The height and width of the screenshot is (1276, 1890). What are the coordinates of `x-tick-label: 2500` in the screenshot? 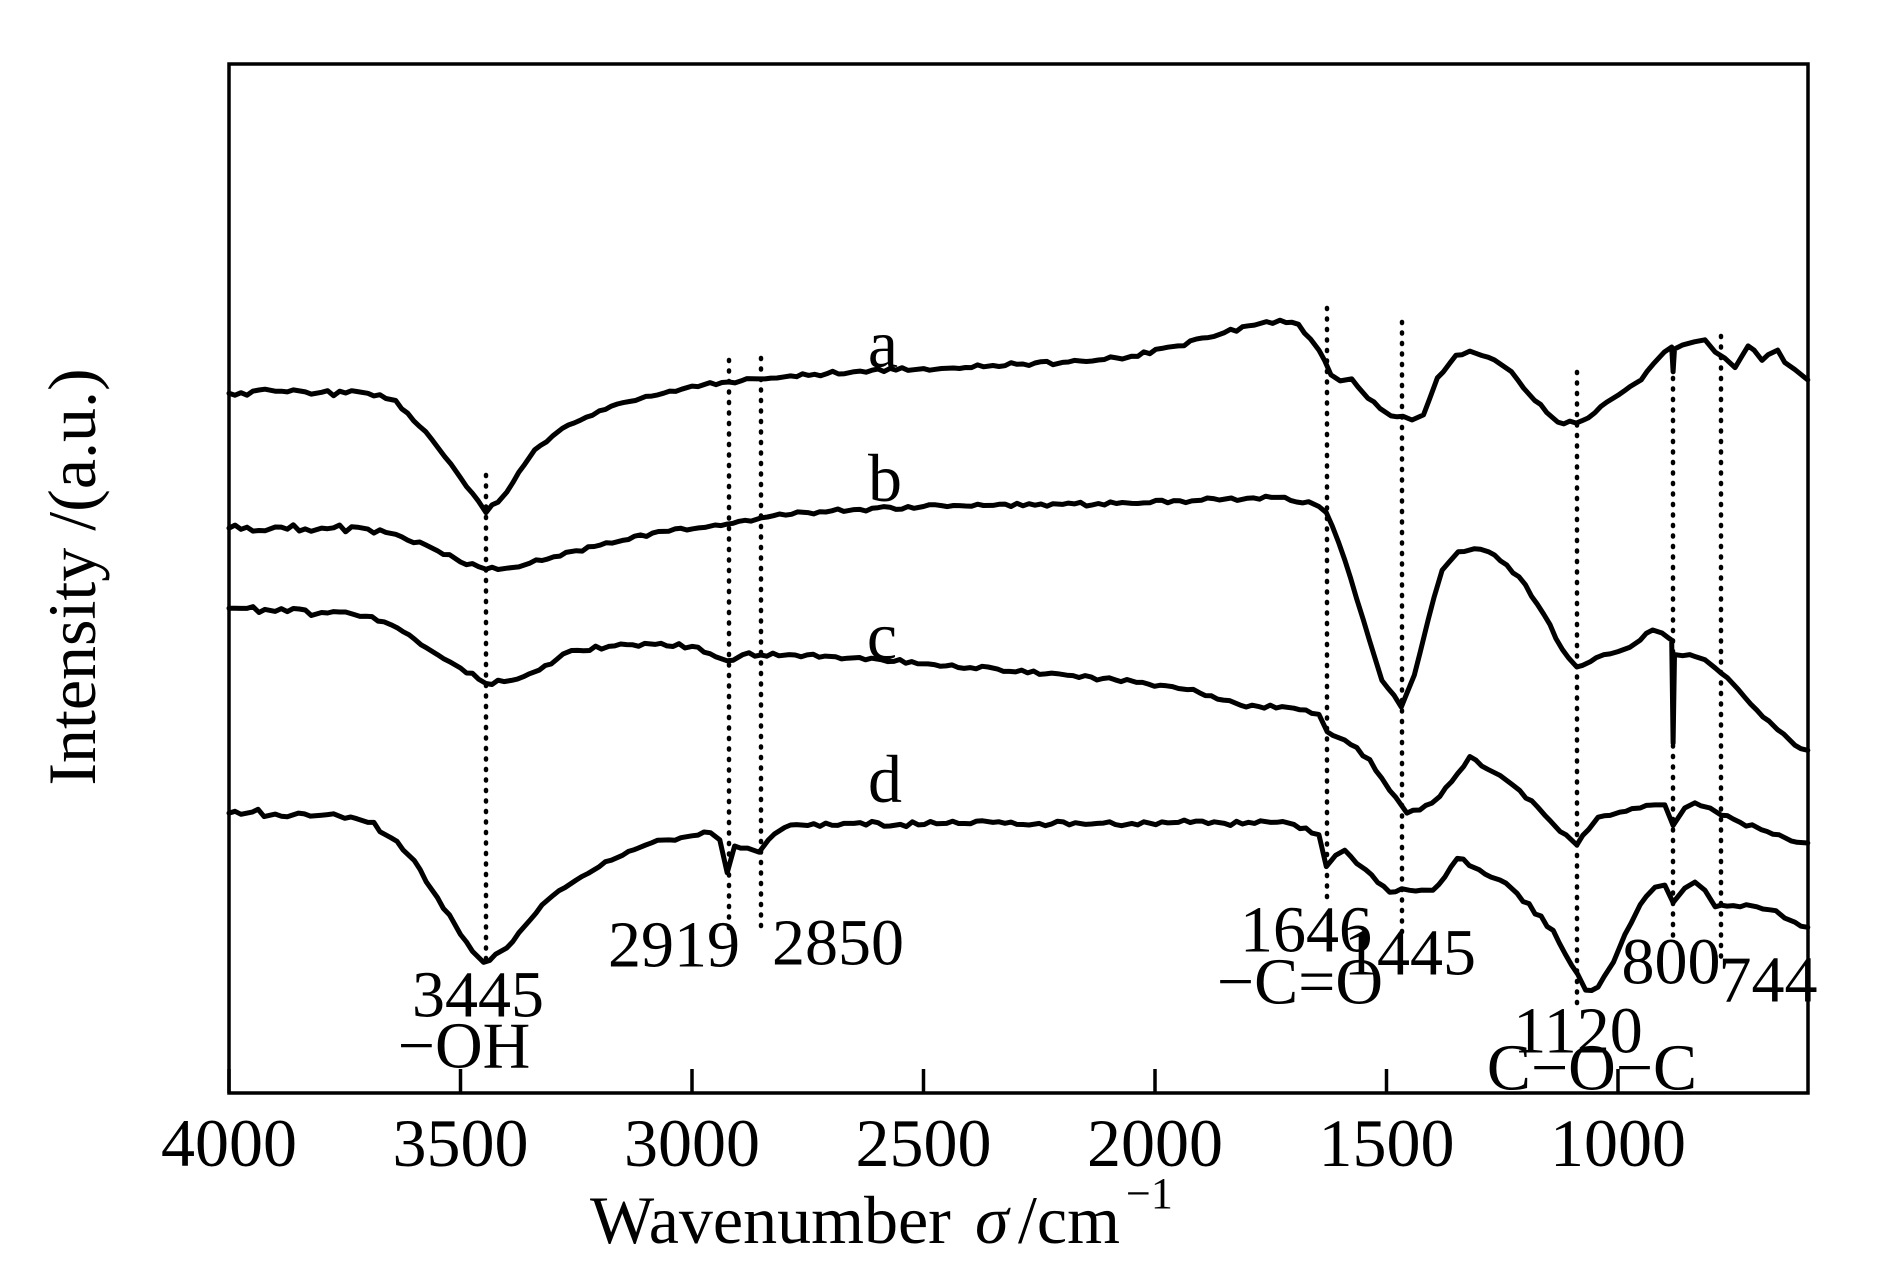 It's located at (924, 1143).